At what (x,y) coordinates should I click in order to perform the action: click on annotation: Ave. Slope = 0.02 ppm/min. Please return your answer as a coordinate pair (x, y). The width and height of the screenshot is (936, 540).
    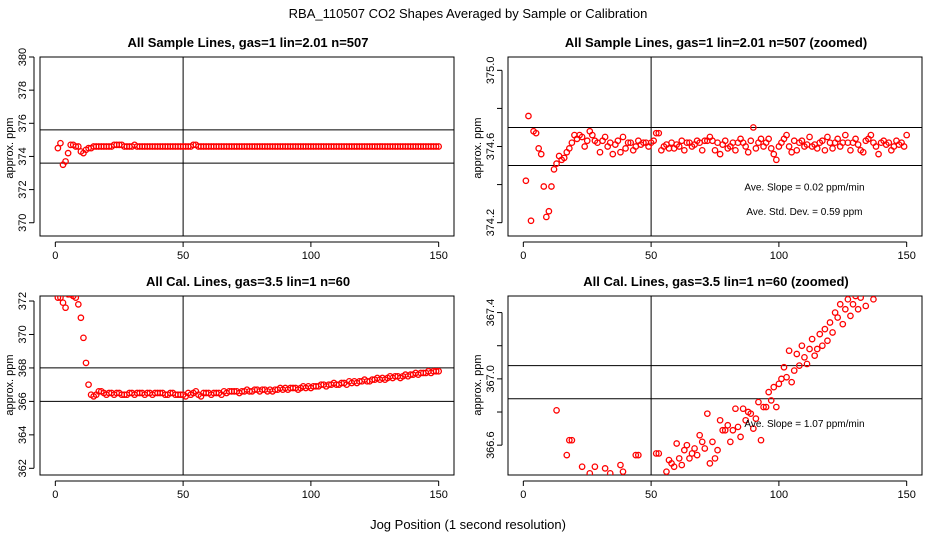
    Looking at the image, I should click on (804, 187).